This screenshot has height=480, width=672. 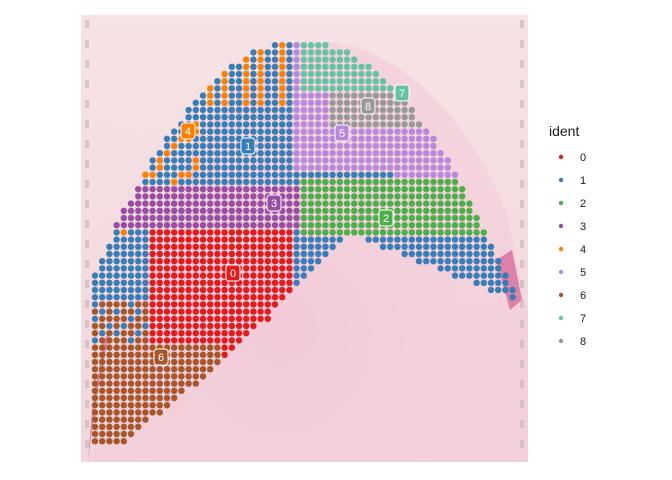 What do you see at coordinates (572, 181) in the screenshot?
I see `legend-item-1: 1` at bounding box center [572, 181].